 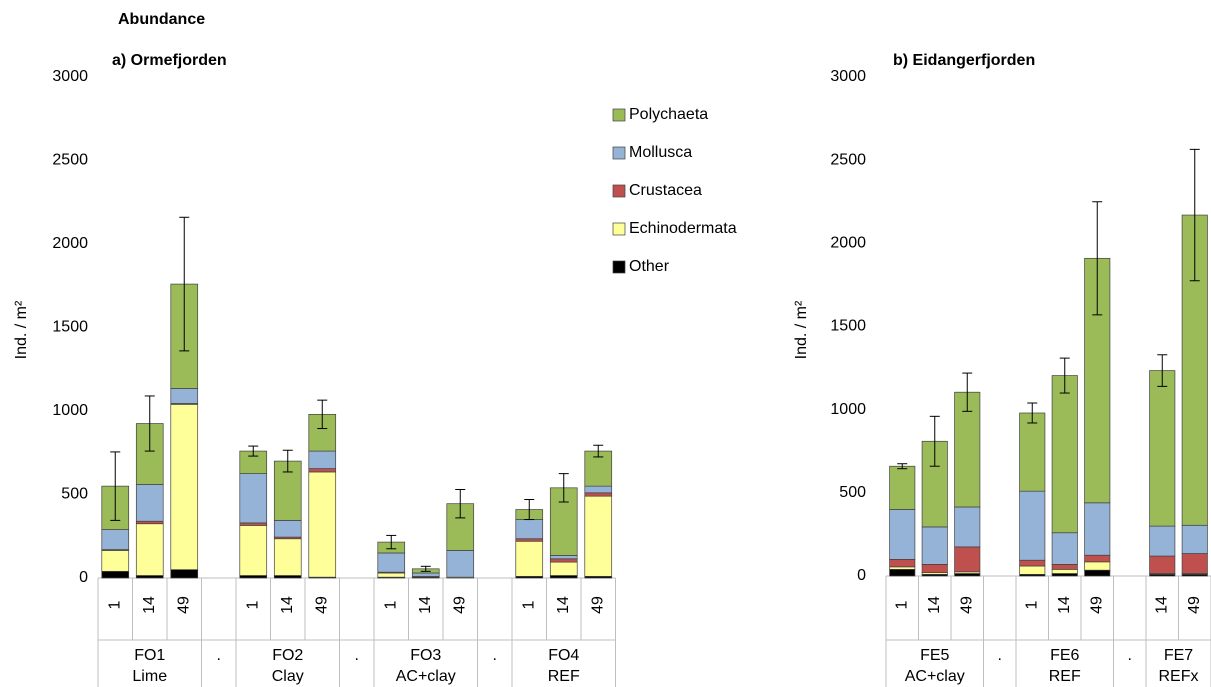 I want to click on group-label: REF, so click(x=1065, y=676).